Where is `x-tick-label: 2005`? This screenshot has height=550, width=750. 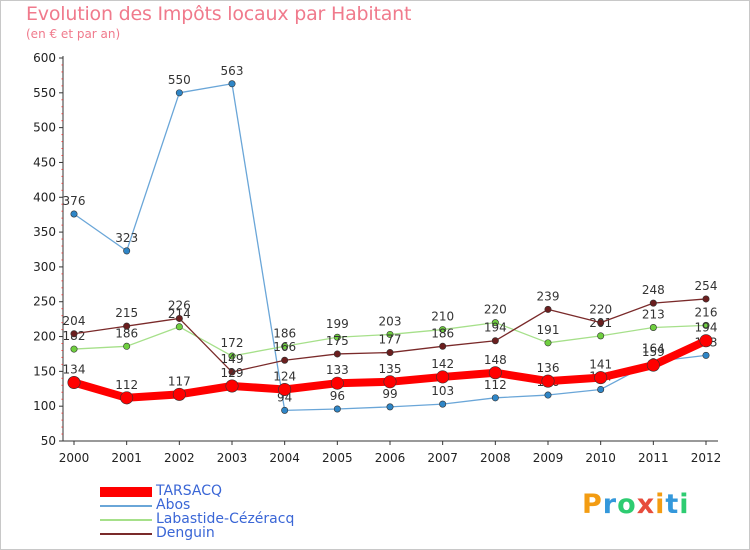 x-tick-label: 2005 is located at coordinates (337, 458).